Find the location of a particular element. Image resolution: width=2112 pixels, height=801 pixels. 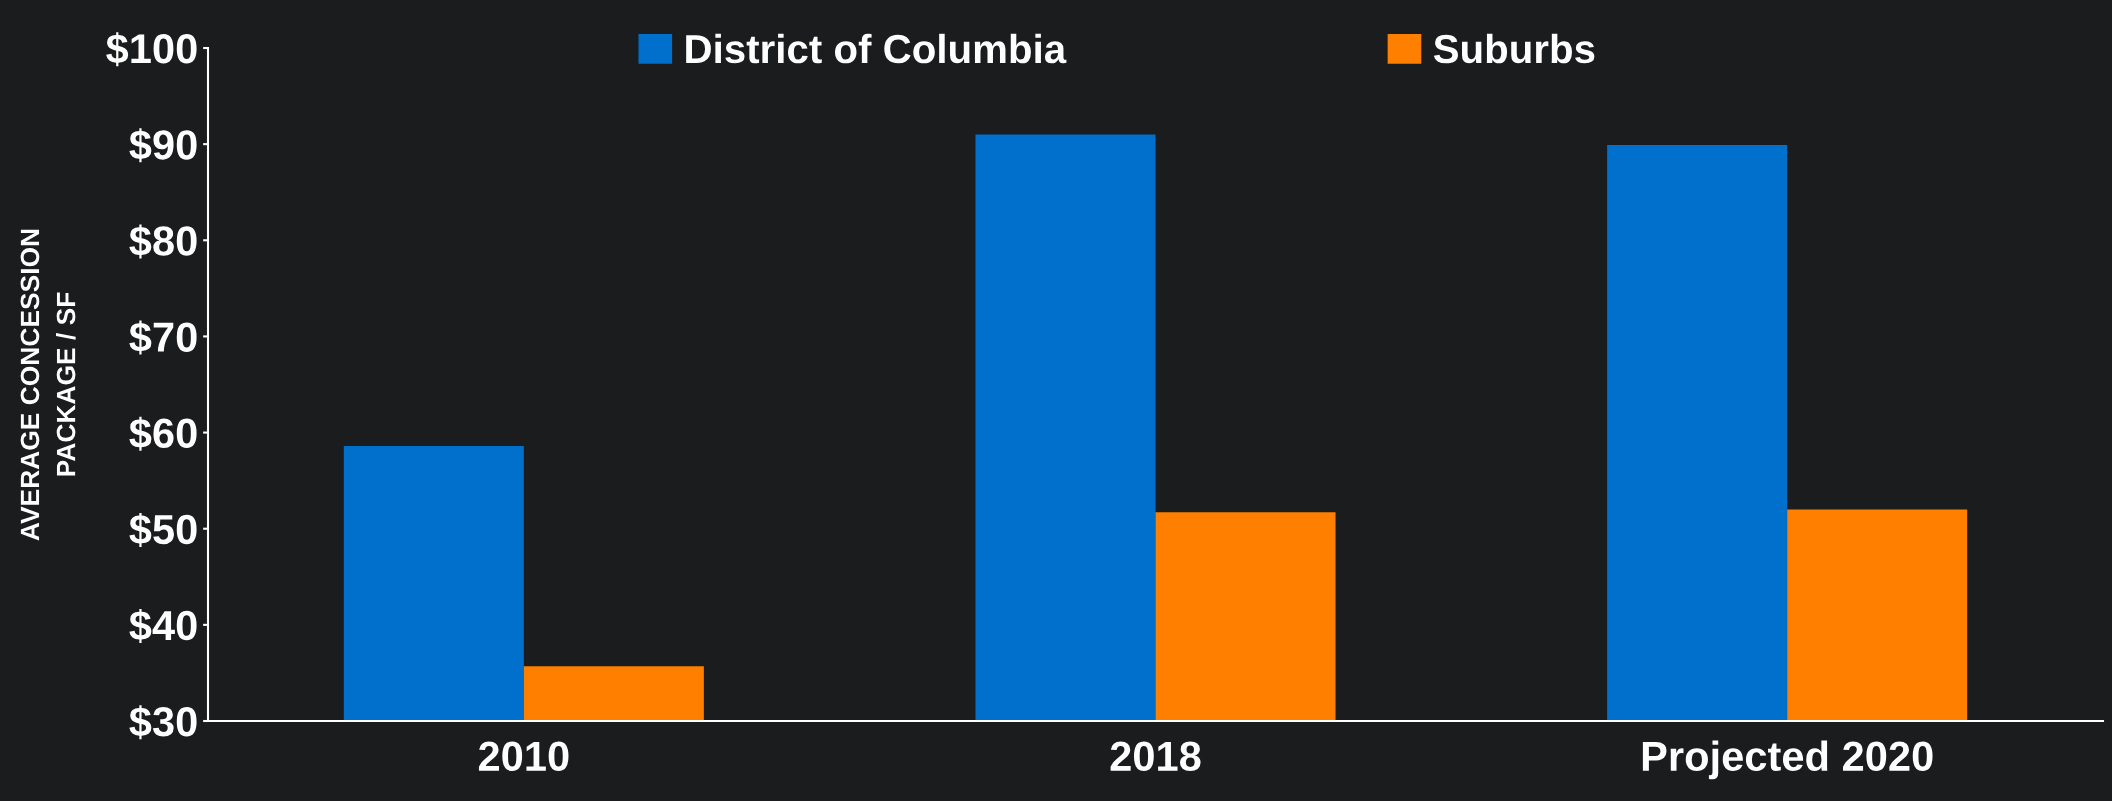

y-tick-label: $30 is located at coordinates (163, 722).